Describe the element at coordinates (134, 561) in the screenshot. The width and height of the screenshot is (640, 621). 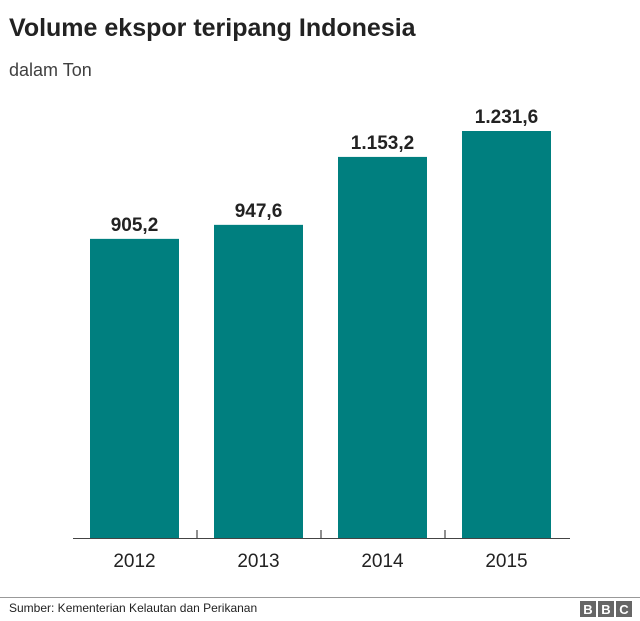
I see `x-tick-label-2012: 2012` at that location.